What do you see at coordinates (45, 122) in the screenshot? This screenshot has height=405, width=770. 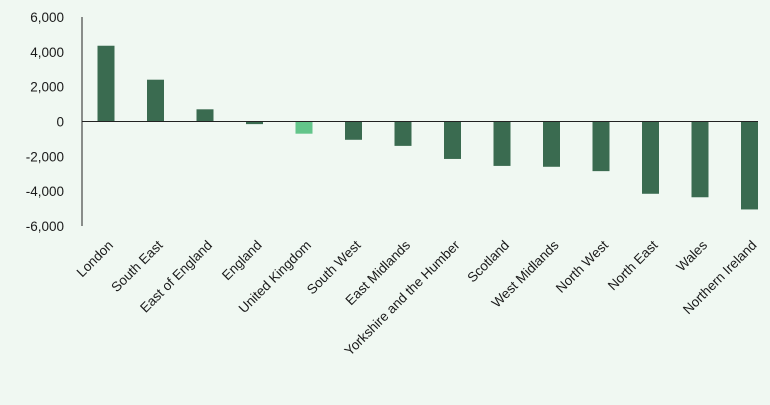 I see `y-axis-ticks: 6,000 4,000 2,000 0 -2,000 -4,000 -6,000` at bounding box center [45, 122].